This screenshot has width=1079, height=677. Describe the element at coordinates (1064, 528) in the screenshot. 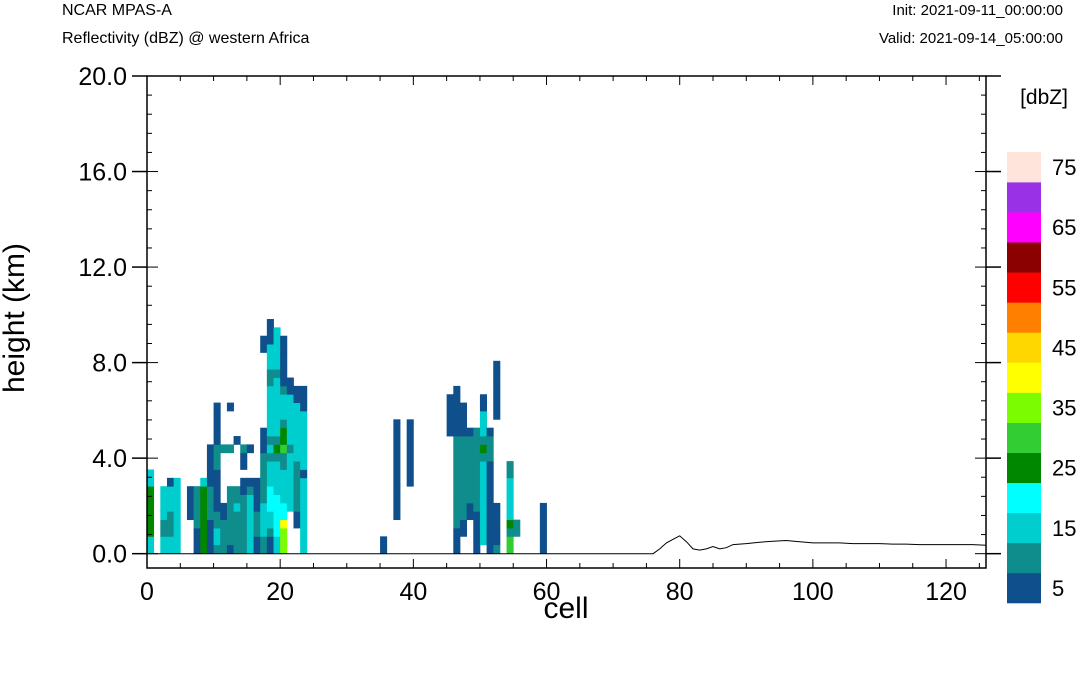

I see `colorbar-tick-label: 15` at that location.